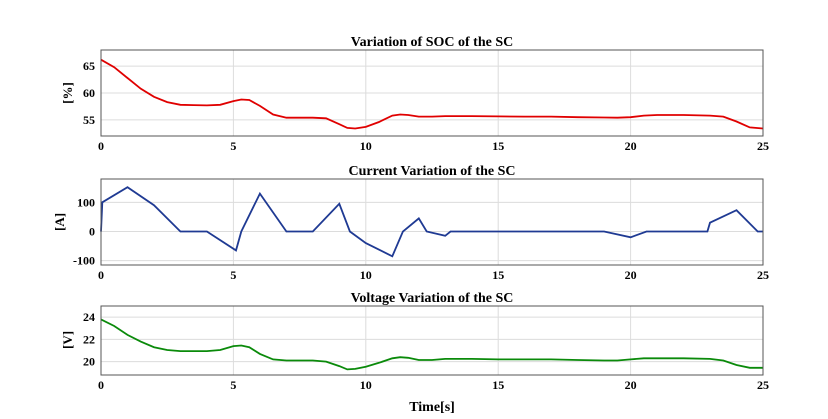 This screenshot has height=419, width=828. Describe the element at coordinates (431, 344) in the screenshot. I see `series-line-voltage` at that location.